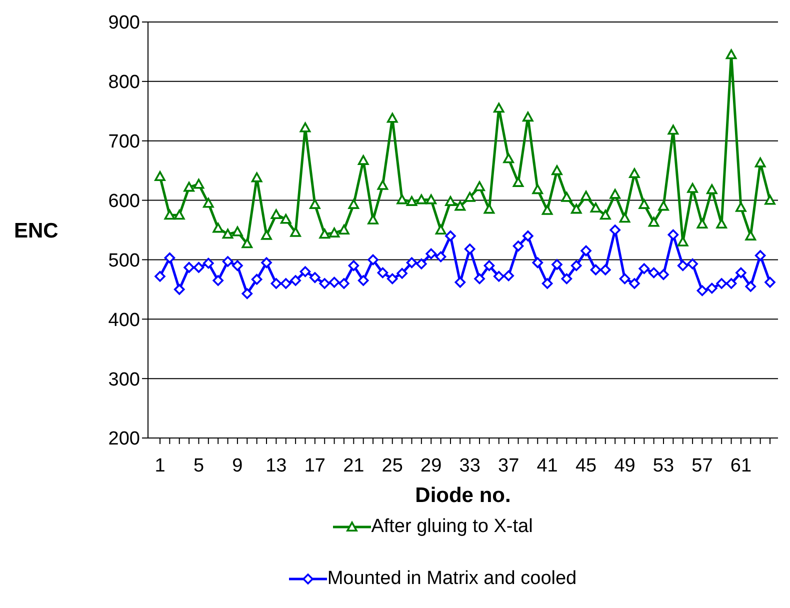  I want to click on x-tick-label: 45, so click(586, 465).